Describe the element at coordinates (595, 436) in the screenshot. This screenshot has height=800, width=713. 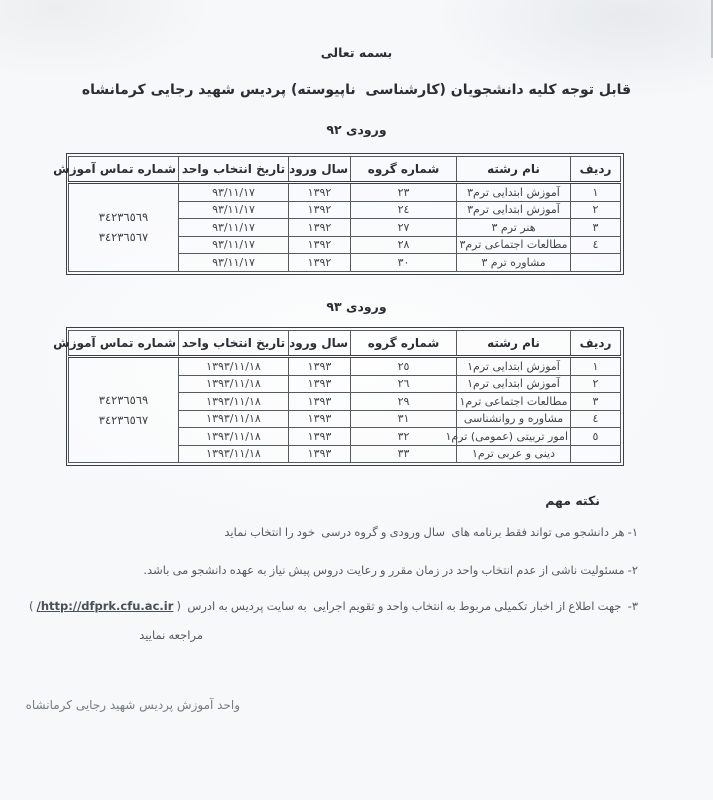
I see `cell-radif: ٥` at that location.